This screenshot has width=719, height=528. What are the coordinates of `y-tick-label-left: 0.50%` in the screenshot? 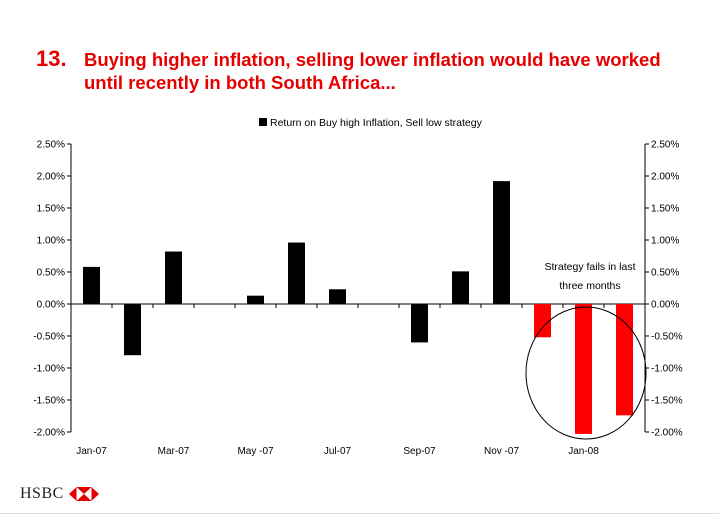 It's located at (51, 273).